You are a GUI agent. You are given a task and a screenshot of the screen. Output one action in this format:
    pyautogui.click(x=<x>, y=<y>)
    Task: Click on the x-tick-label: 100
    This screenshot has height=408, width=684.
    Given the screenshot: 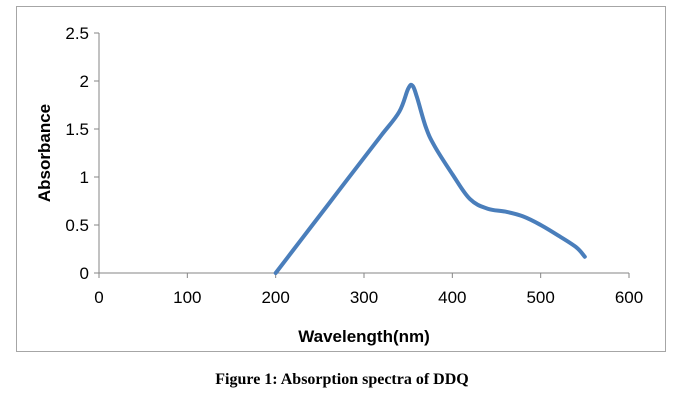 What is the action you would take?
    pyautogui.click(x=187, y=297)
    